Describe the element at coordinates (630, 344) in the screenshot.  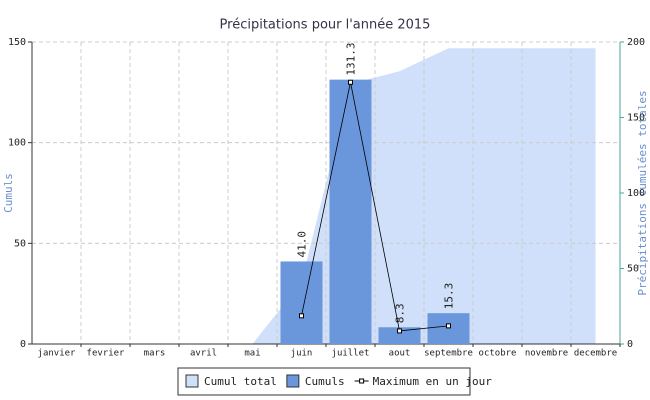
I see `y2-tick-label: 0` at that location.